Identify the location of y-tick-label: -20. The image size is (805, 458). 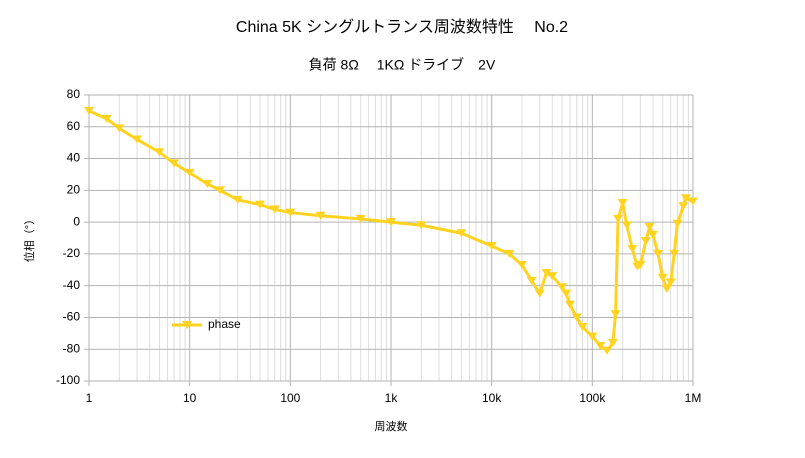
(72, 253).